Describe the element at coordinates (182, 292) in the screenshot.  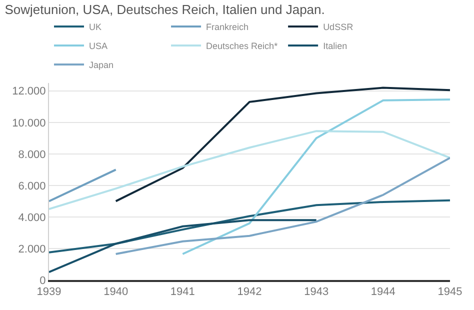
I see `x-tick-label: 1941` at that location.